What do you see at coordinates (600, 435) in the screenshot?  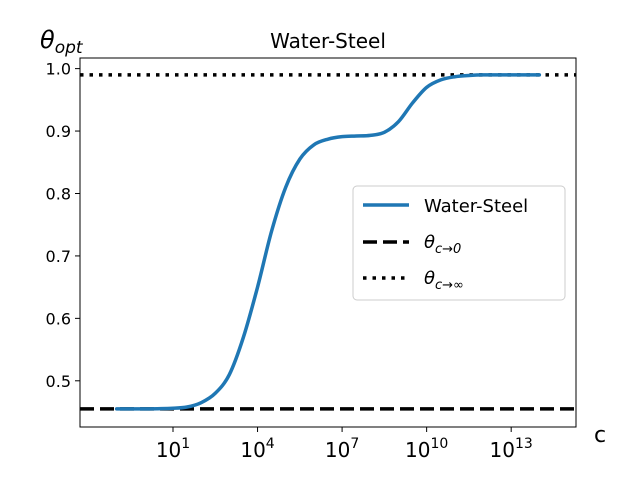 I see `x-axis-label: c` at bounding box center [600, 435].